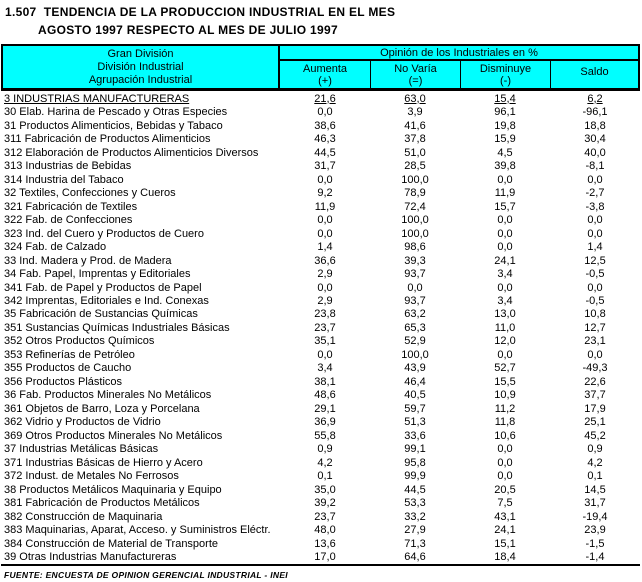 The width and height of the screenshot is (642, 582). What do you see at coordinates (505, 435) in the screenshot?
I see `row-value-text: 10,6` at bounding box center [505, 435].